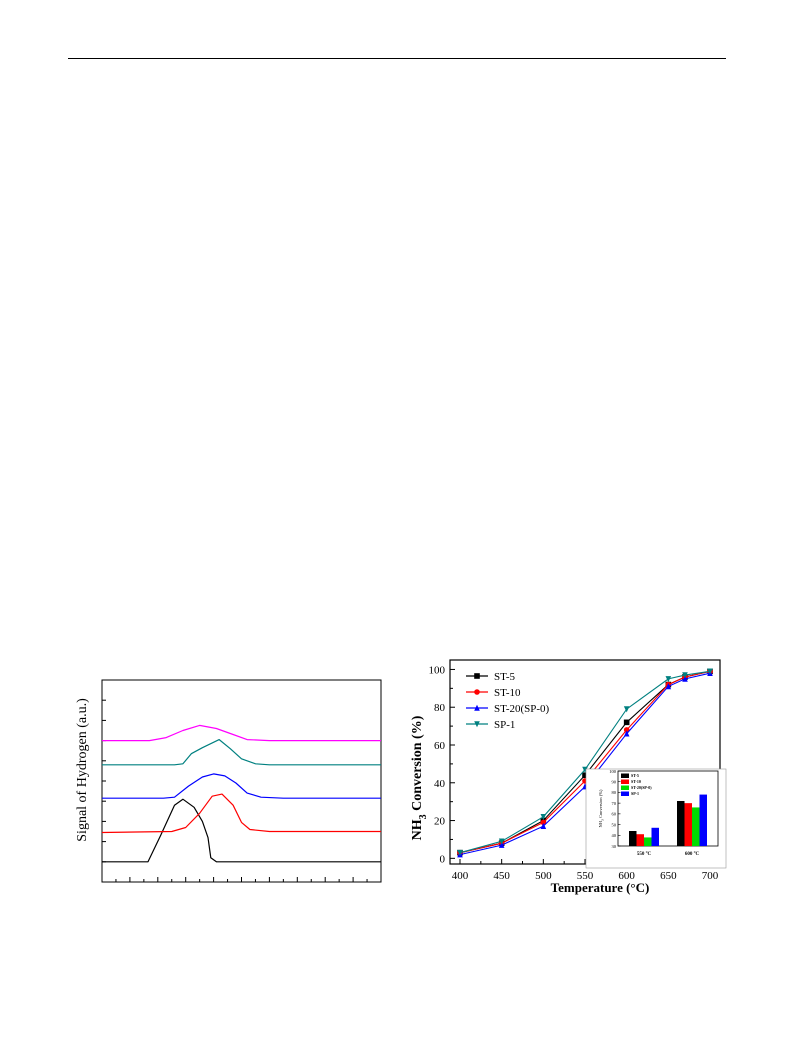  Describe the element at coordinates (460, 876) in the screenshot. I see `x-tick-label: 400` at that location.